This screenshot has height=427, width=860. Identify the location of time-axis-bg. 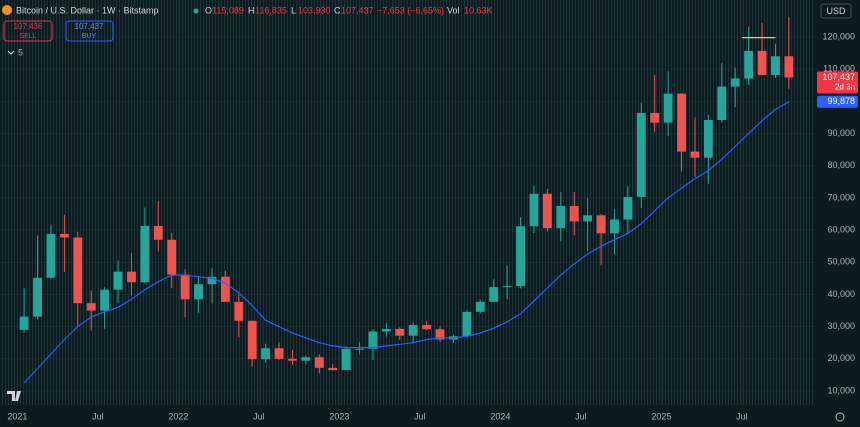
(430, 416).